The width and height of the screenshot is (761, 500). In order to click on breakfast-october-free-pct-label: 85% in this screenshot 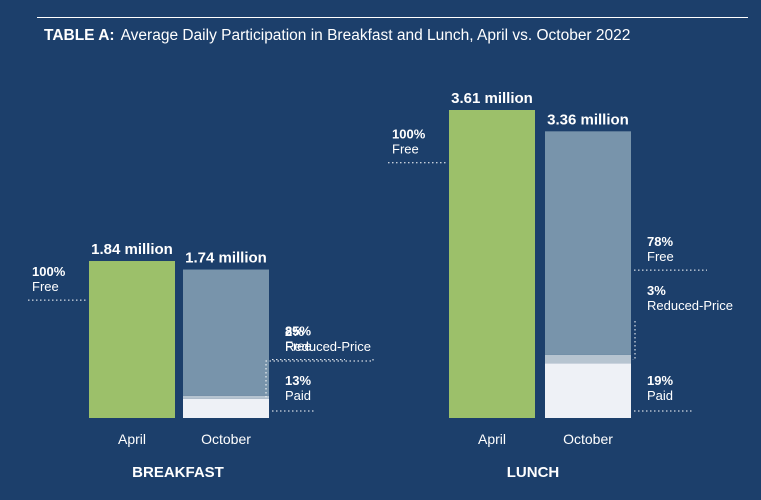, I will do `click(298, 331)`.